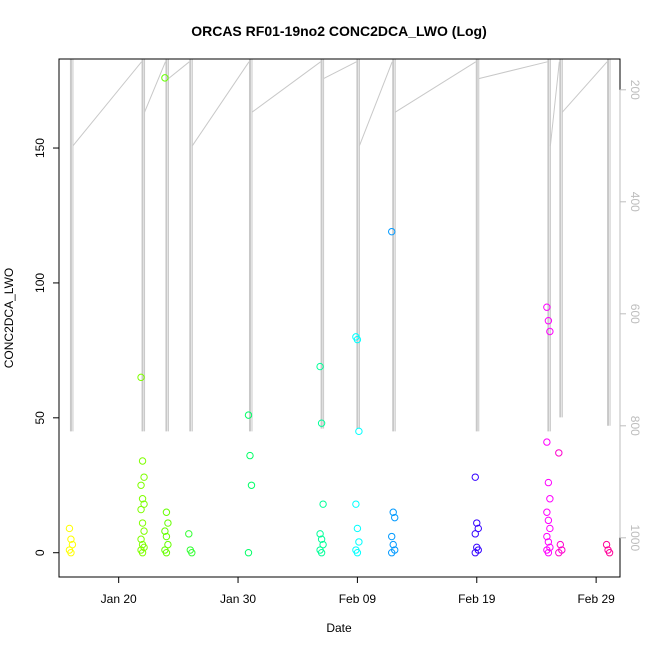  I want to click on x-tick-label: Feb 19, so click(477, 599).